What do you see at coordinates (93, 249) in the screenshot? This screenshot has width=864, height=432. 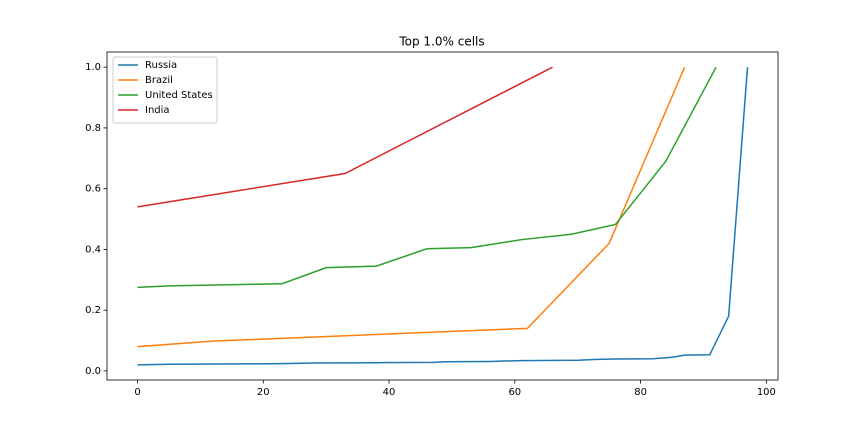 I see `y-tick-label: 0.4` at bounding box center [93, 249].